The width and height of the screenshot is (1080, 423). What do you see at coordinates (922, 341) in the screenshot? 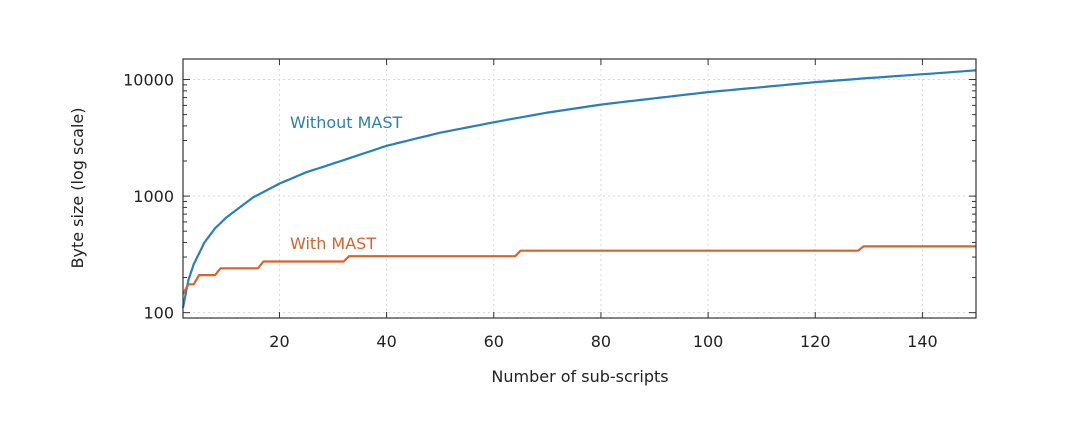
I see `x-tick-label: 140` at bounding box center [922, 341].